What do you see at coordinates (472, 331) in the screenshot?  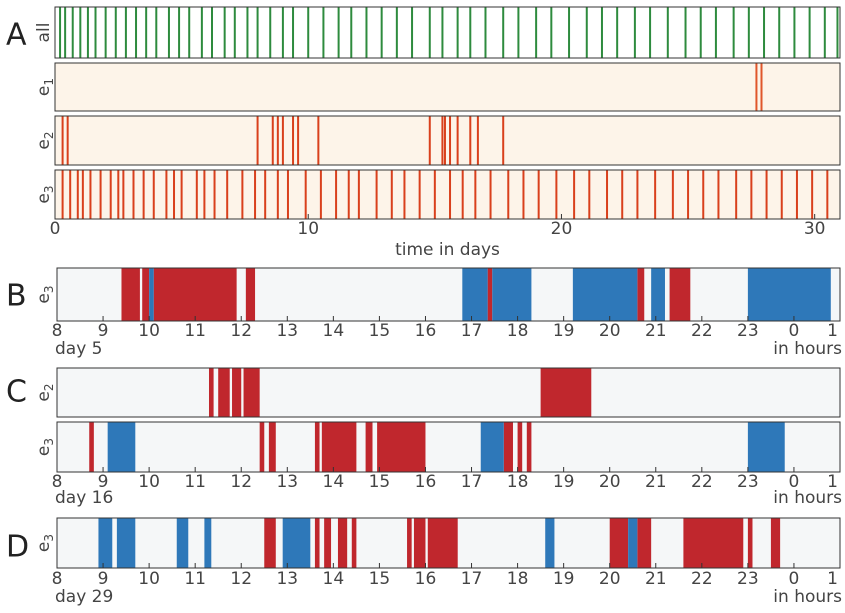 I see `x-tick-label: 17` at bounding box center [472, 331].